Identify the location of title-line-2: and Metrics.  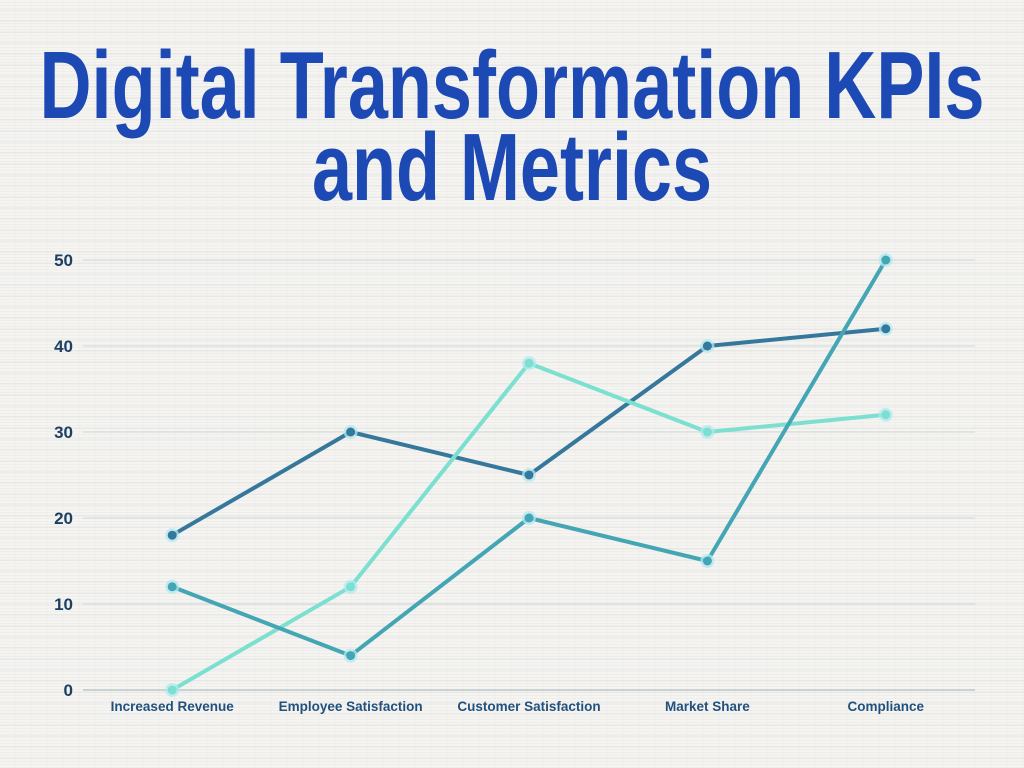
(512, 167).